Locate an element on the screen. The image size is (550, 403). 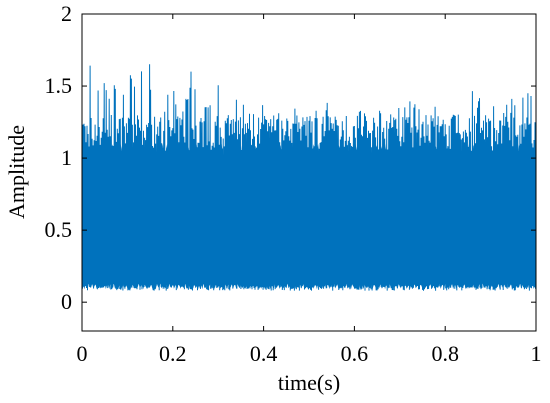
y-tick-label: 1.5 is located at coordinates (59, 85).